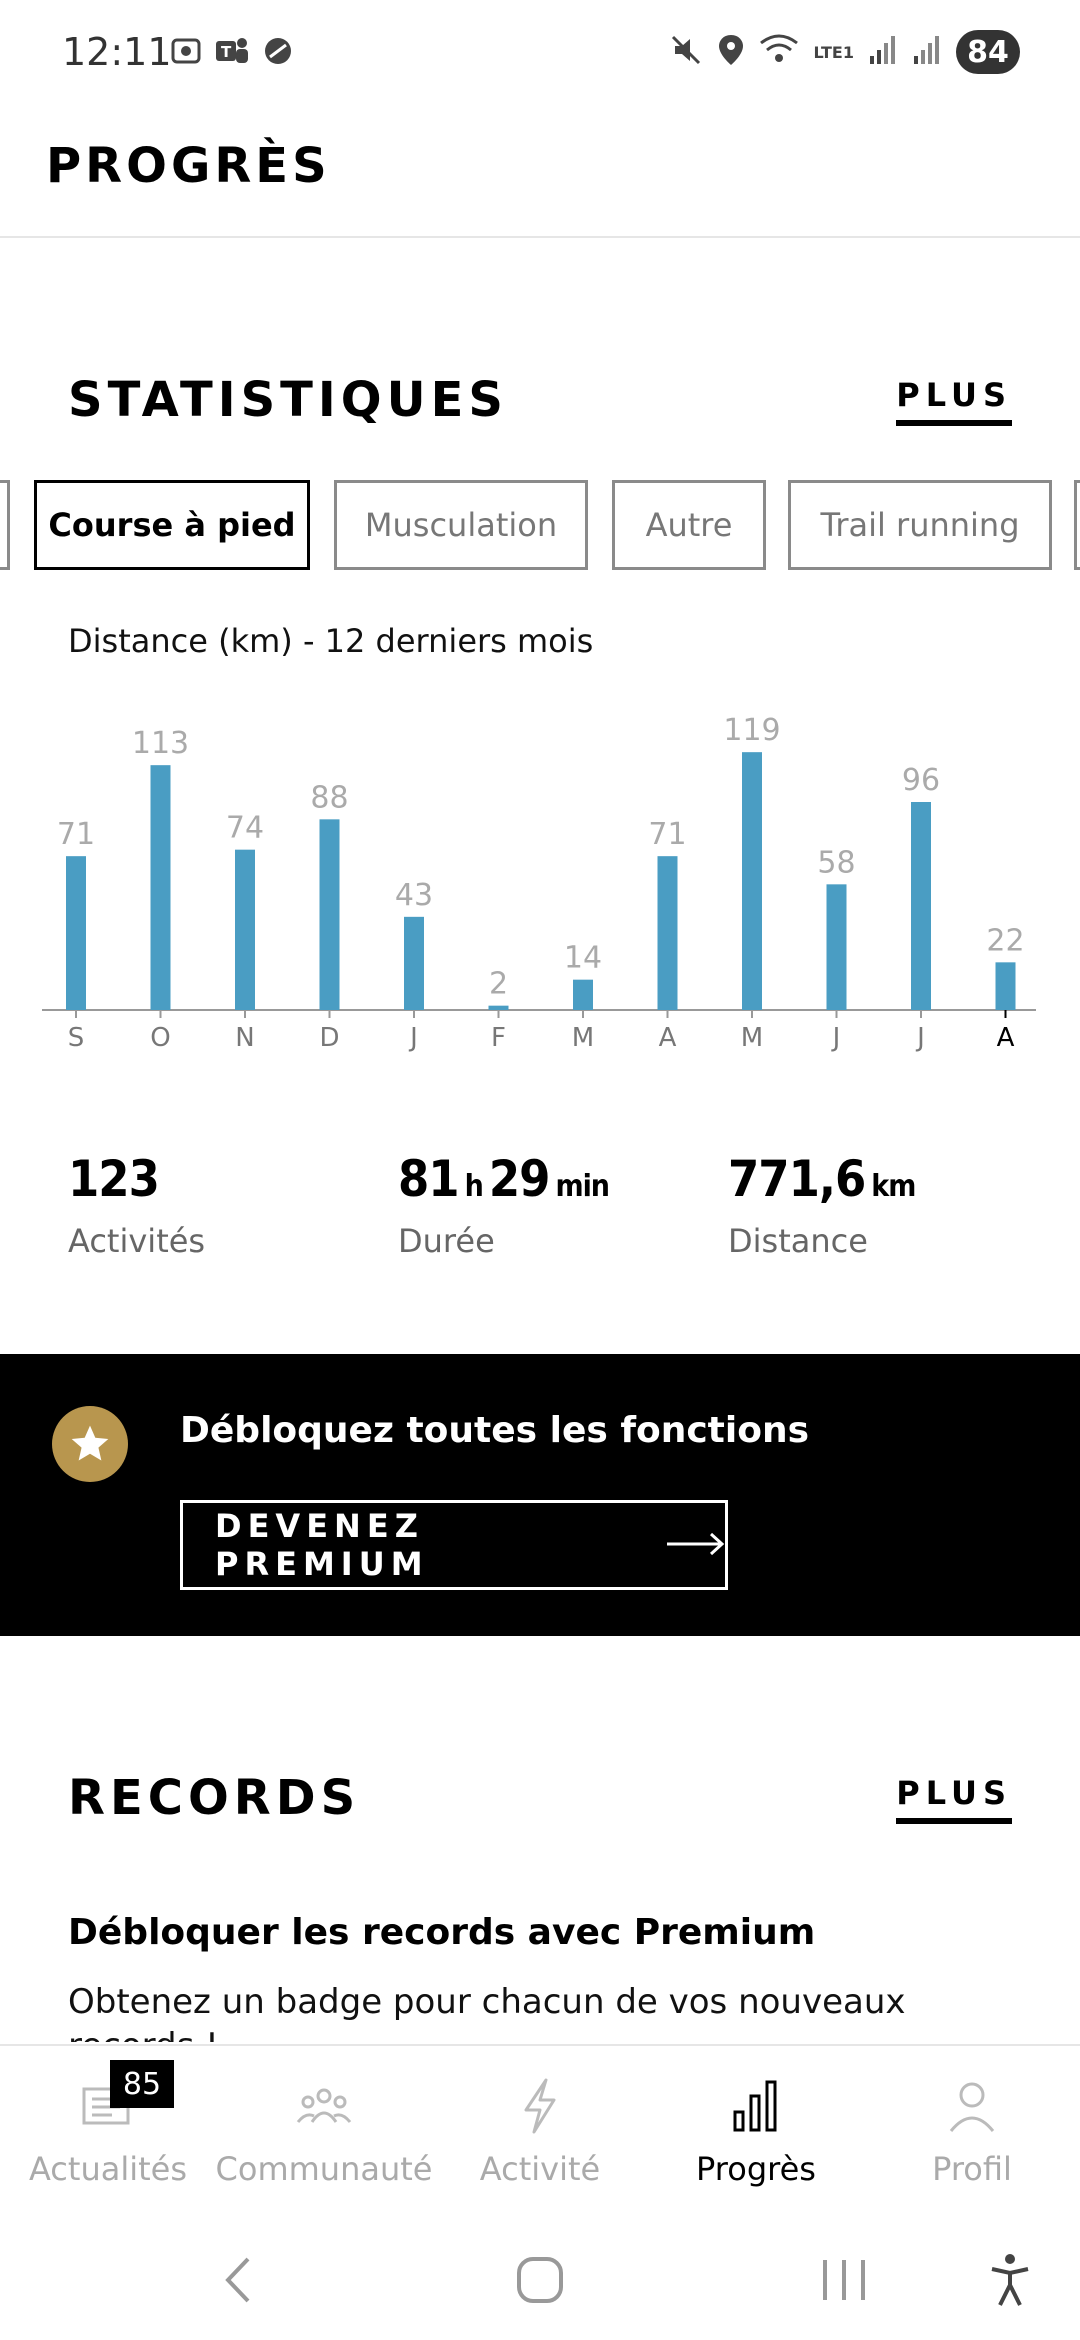 The image size is (1080, 2340). What do you see at coordinates (751, 730) in the screenshot?
I see `chart-data-label: 119` at bounding box center [751, 730].